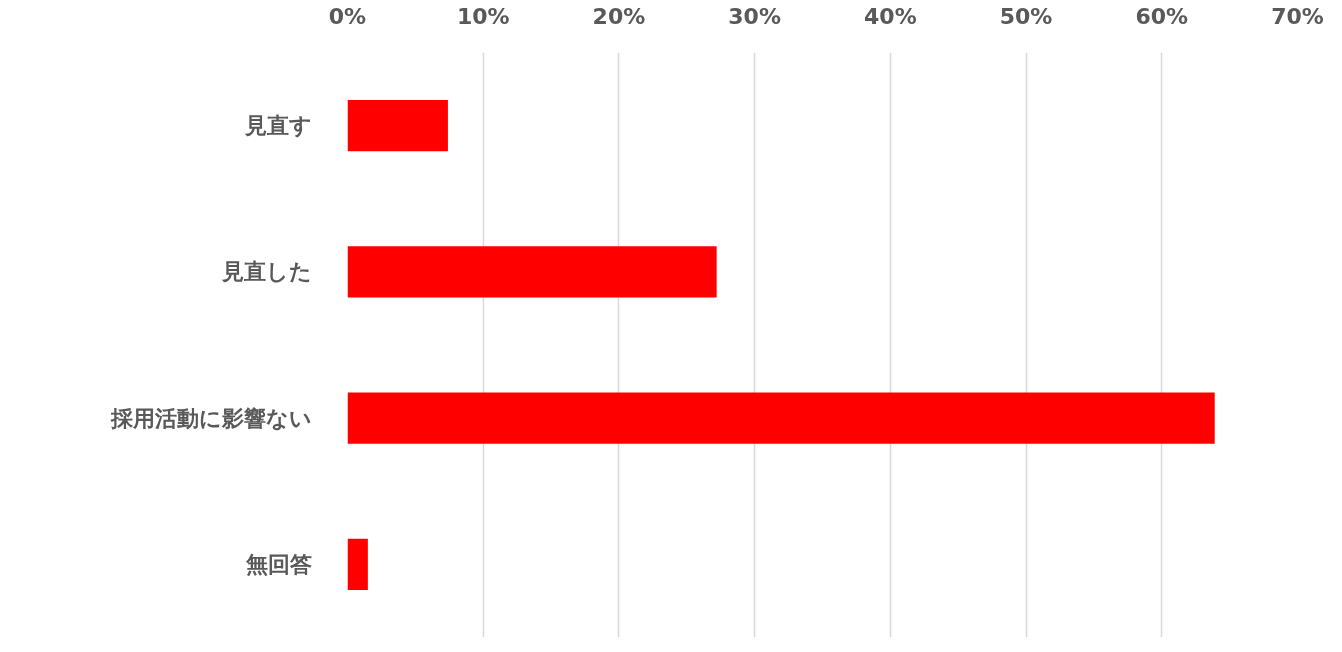 Image resolution: width=1342 pixels, height=652 pixels. I want to click on x-tick-label: 70%, so click(1297, 16).